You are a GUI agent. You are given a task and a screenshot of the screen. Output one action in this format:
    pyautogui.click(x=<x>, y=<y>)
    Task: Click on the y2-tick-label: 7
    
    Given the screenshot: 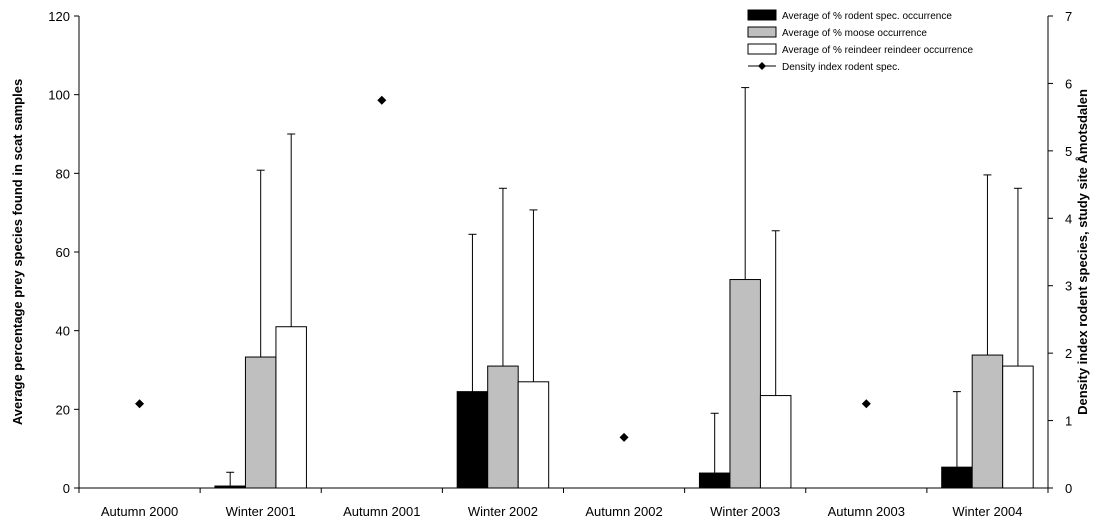 What is the action you would take?
    pyautogui.click(x=1068, y=16)
    